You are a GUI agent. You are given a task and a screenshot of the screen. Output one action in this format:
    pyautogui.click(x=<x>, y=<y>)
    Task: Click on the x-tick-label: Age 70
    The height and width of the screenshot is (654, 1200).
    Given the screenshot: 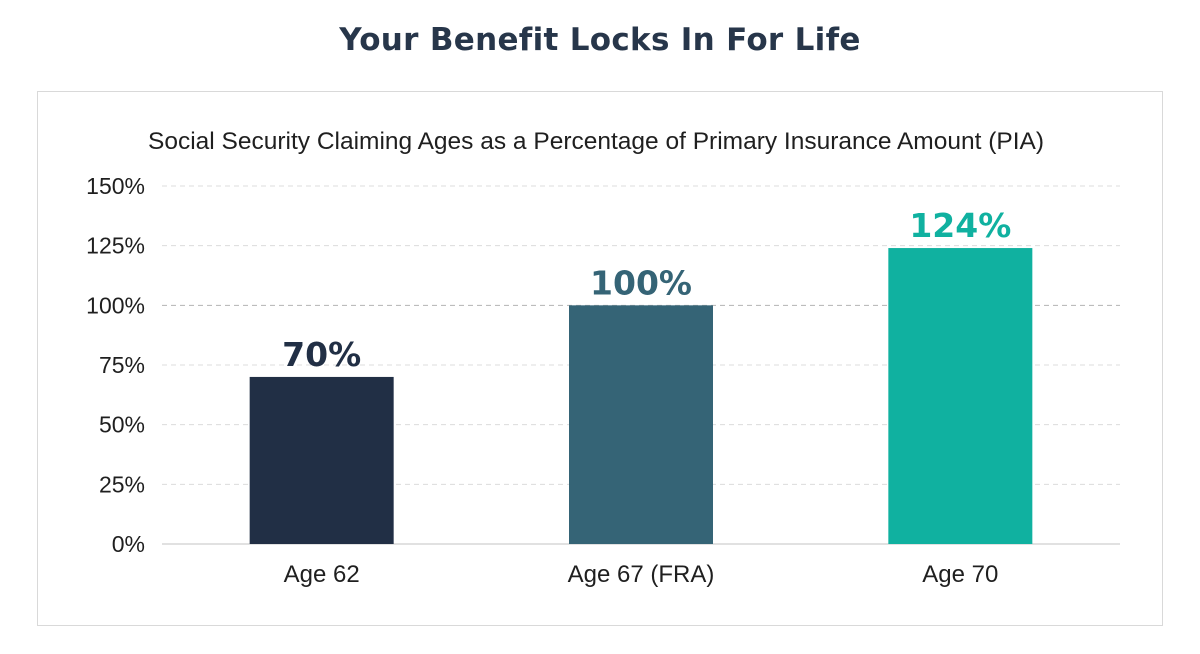 What is the action you would take?
    pyautogui.click(x=960, y=574)
    